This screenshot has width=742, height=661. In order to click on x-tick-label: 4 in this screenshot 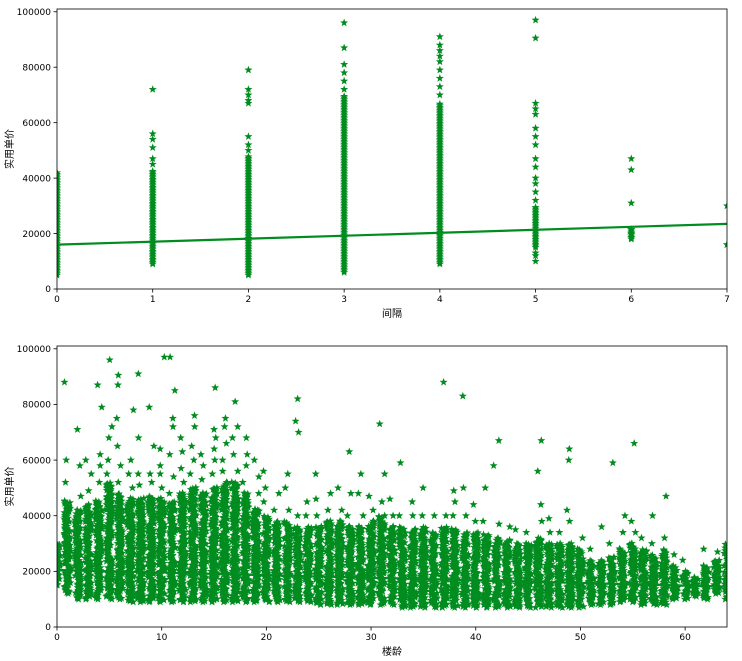, I will do `click(440, 300)`.